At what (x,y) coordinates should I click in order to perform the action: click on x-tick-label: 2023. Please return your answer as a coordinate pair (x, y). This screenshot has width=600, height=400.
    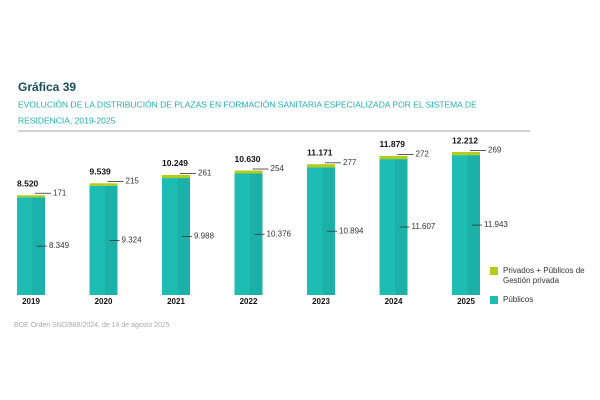
    Looking at the image, I should click on (321, 301).